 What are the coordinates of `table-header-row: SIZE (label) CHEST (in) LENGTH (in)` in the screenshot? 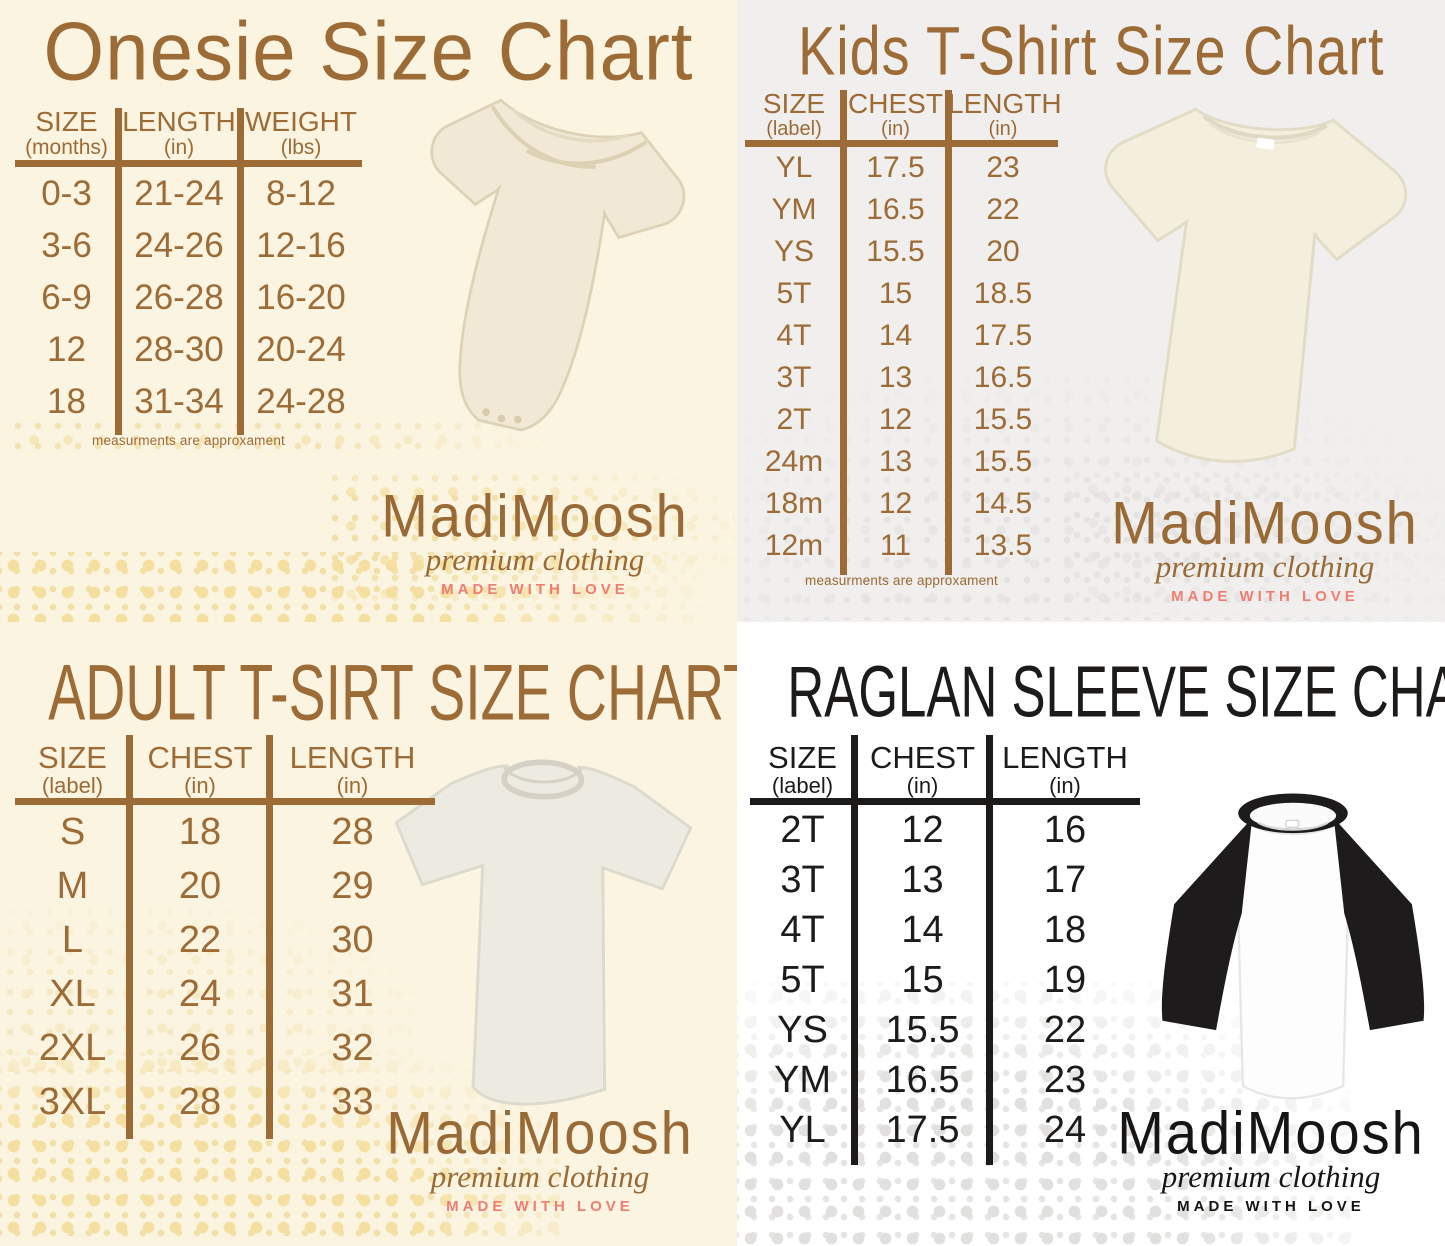 It's located at (903, 114).